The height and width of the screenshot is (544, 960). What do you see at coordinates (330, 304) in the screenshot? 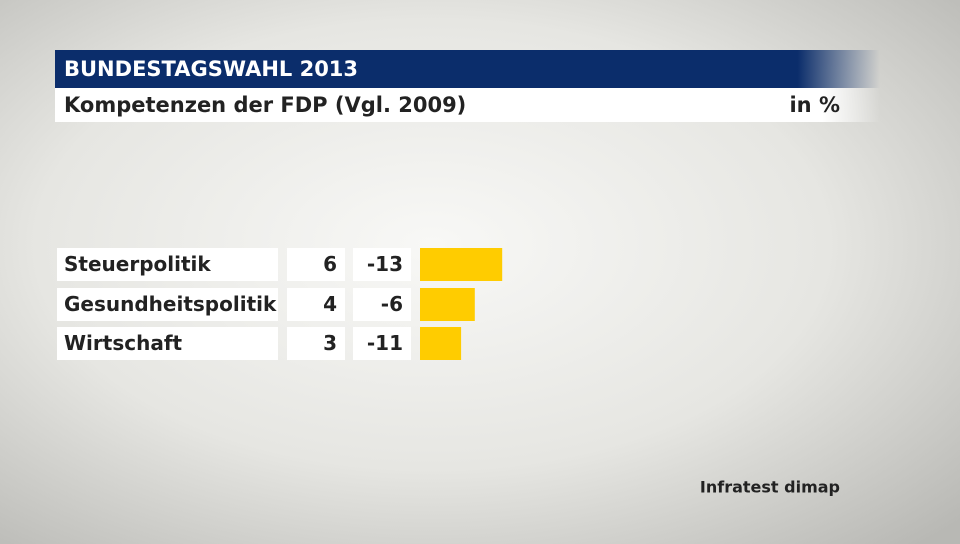
I see `value-label: 4` at bounding box center [330, 304].